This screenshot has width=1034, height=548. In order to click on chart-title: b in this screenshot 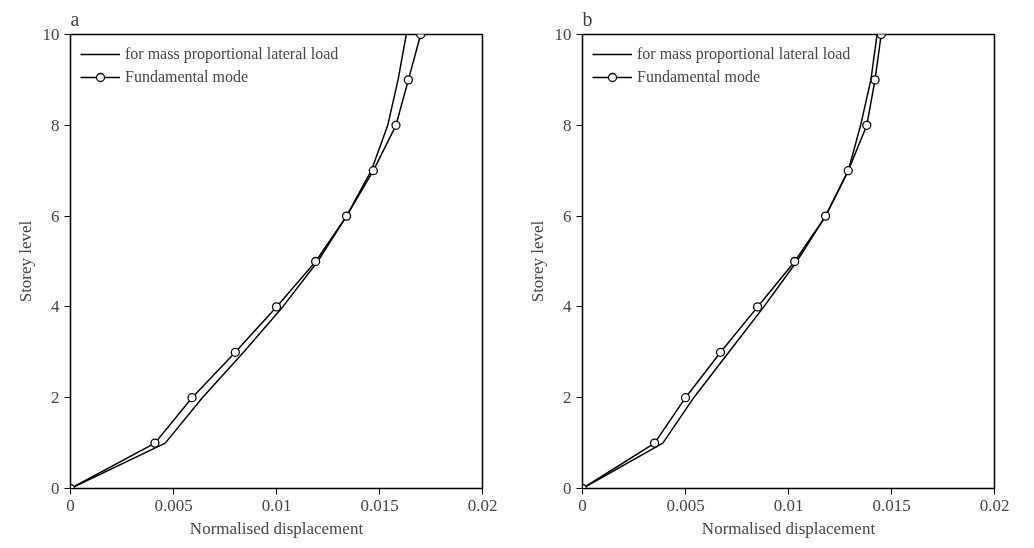, I will do `click(587, 18)`.